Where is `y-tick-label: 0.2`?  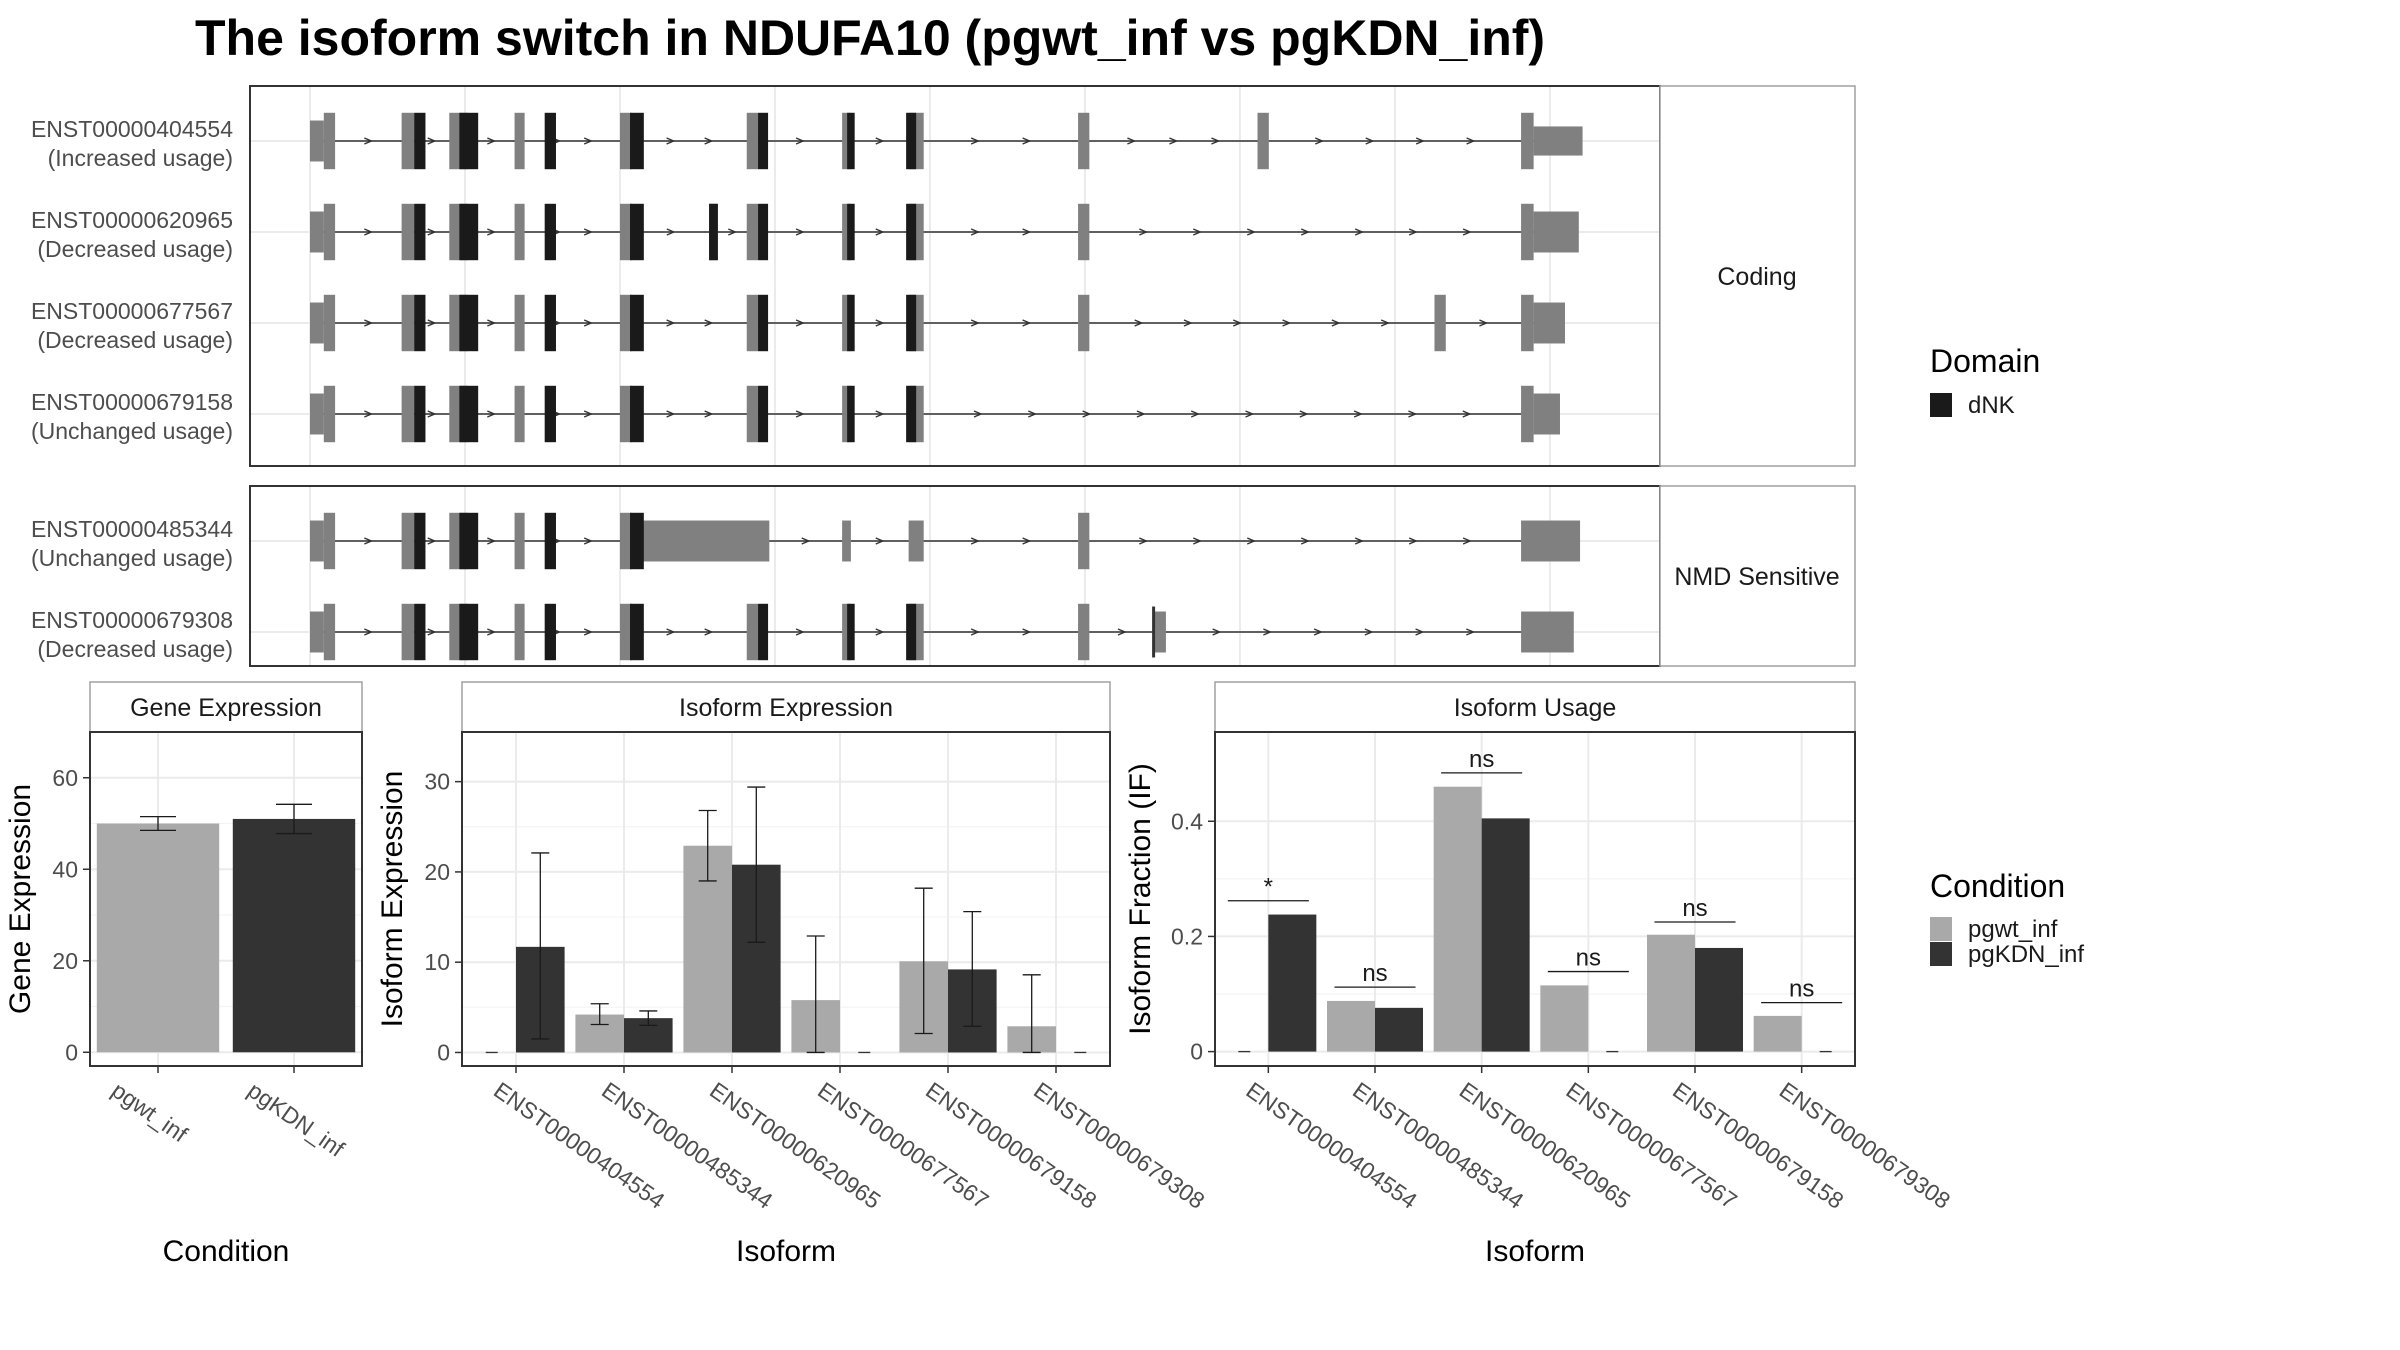 y-tick-label: 0.2 is located at coordinates (1187, 936).